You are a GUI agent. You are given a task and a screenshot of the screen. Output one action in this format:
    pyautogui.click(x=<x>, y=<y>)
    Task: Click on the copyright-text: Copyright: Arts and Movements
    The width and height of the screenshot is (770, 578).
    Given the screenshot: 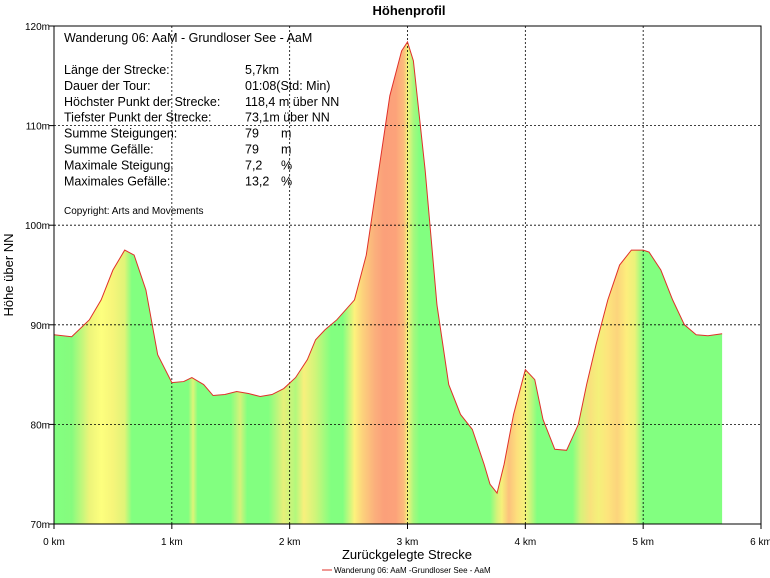 What is the action you would take?
    pyautogui.click(x=134, y=211)
    